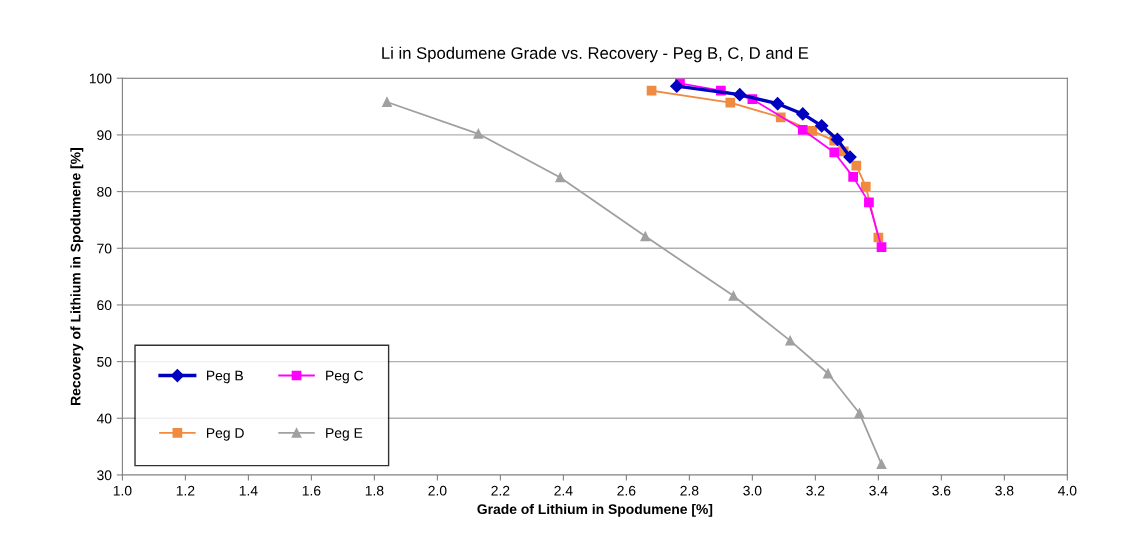 The width and height of the screenshot is (1144, 551). I want to click on x-tick-label: 1.8, so click(374, 490).